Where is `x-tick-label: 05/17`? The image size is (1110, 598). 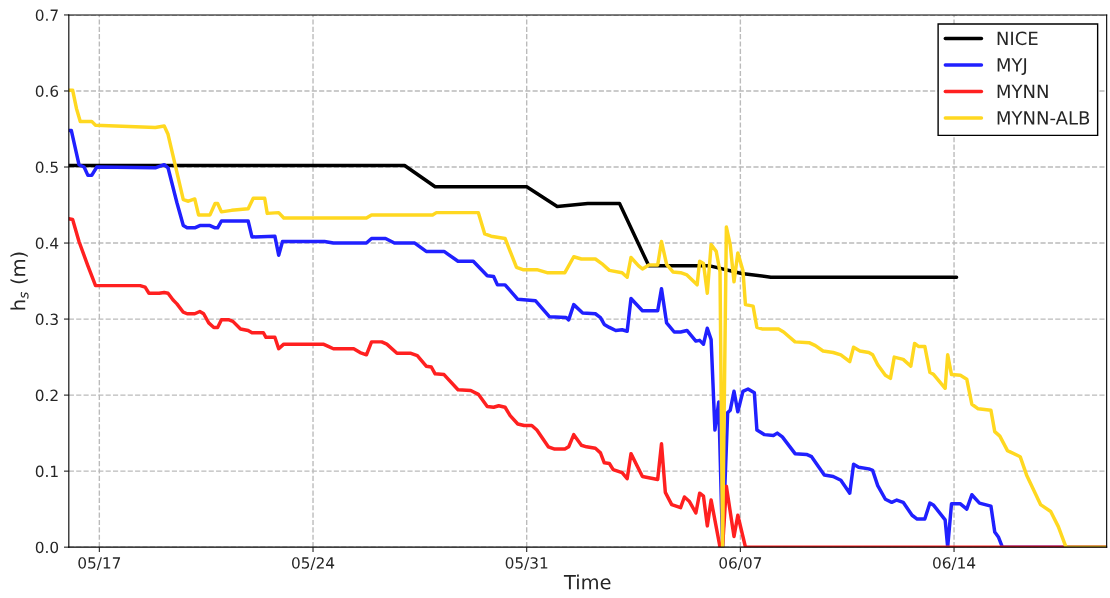 x-tick-label: 05/17 is located at coordinates (99, 563).